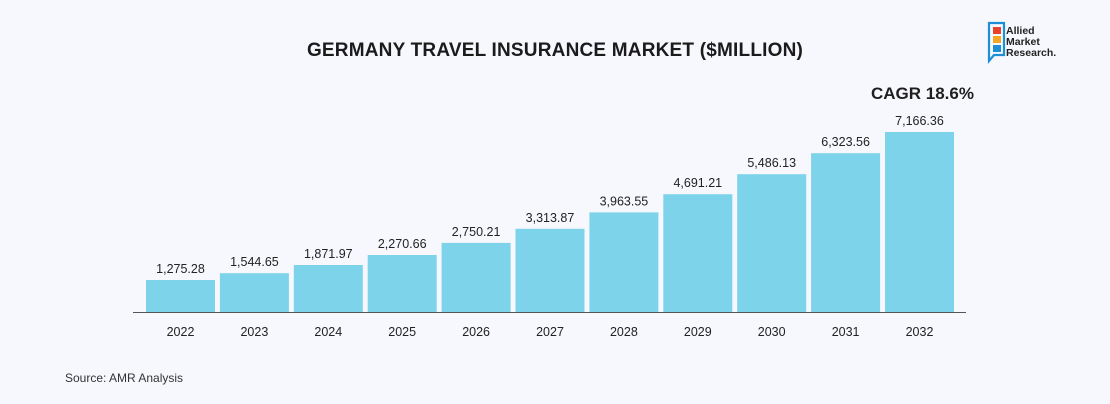 The image size is (1110, 404). Describe the element at coordinates (180, 296) in the screenshot. I see `bar-2022` at that location.